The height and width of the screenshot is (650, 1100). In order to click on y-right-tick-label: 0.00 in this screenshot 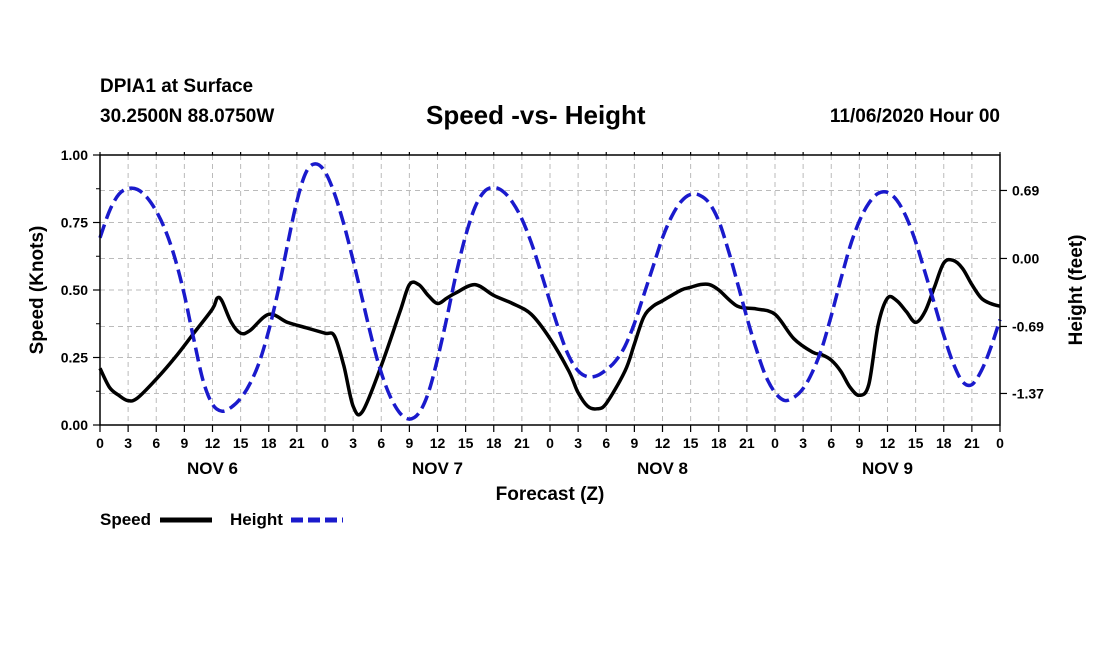, I will do `click(1025, 258)`.